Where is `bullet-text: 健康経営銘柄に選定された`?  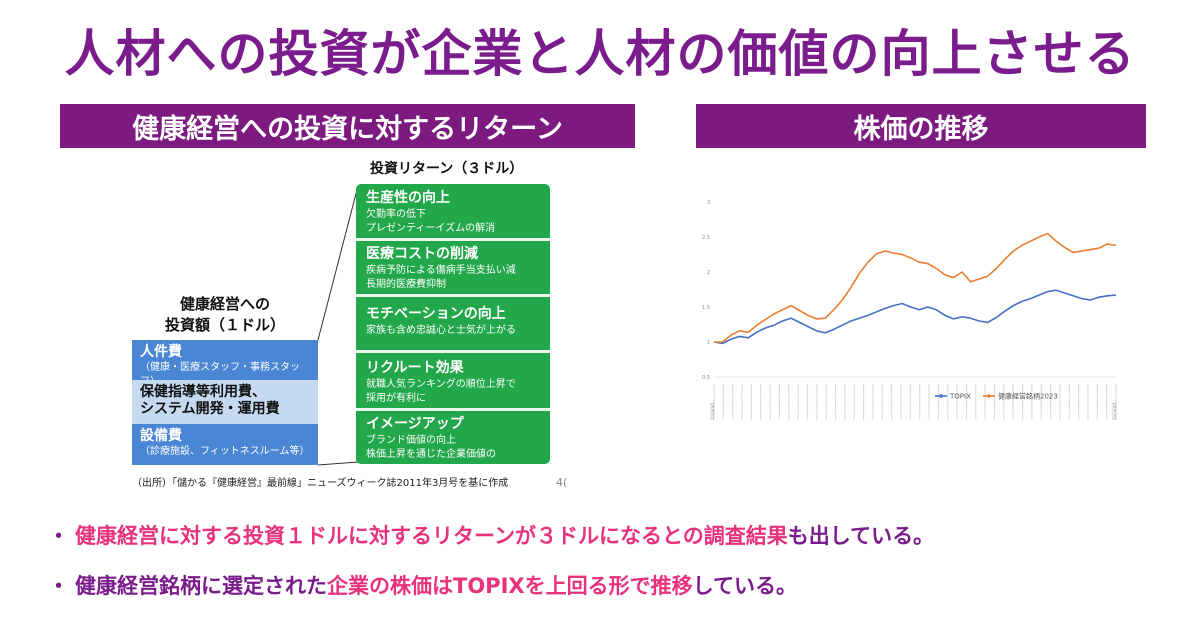
bullet-text: 健康経営銘柄に選定された is located at coordinates (201, 586).